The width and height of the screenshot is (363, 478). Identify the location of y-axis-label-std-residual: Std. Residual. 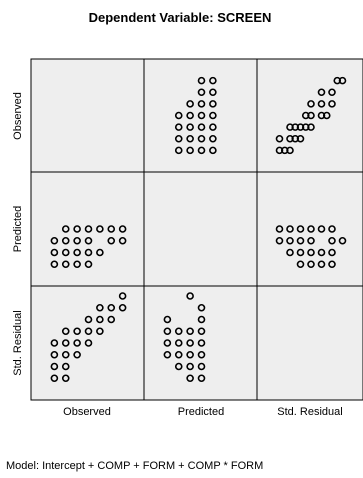
(18, 342).